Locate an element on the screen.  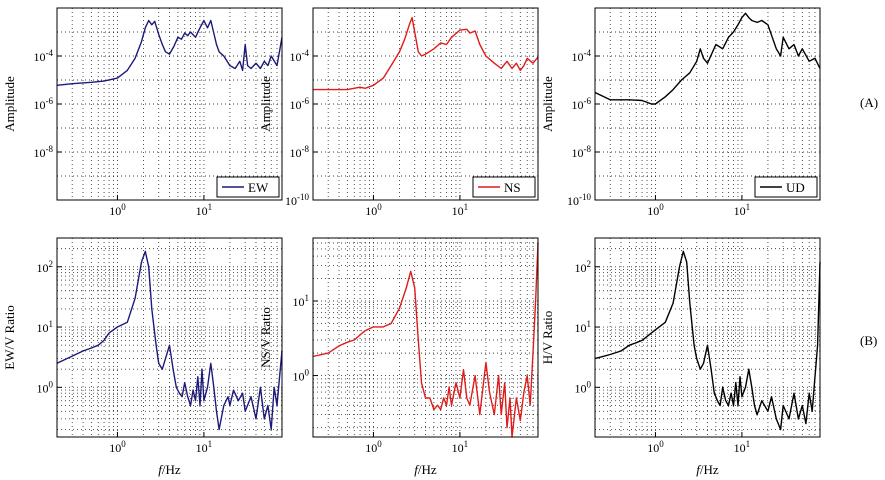
chart-1-0-grid is located at coordinates (169, 337).